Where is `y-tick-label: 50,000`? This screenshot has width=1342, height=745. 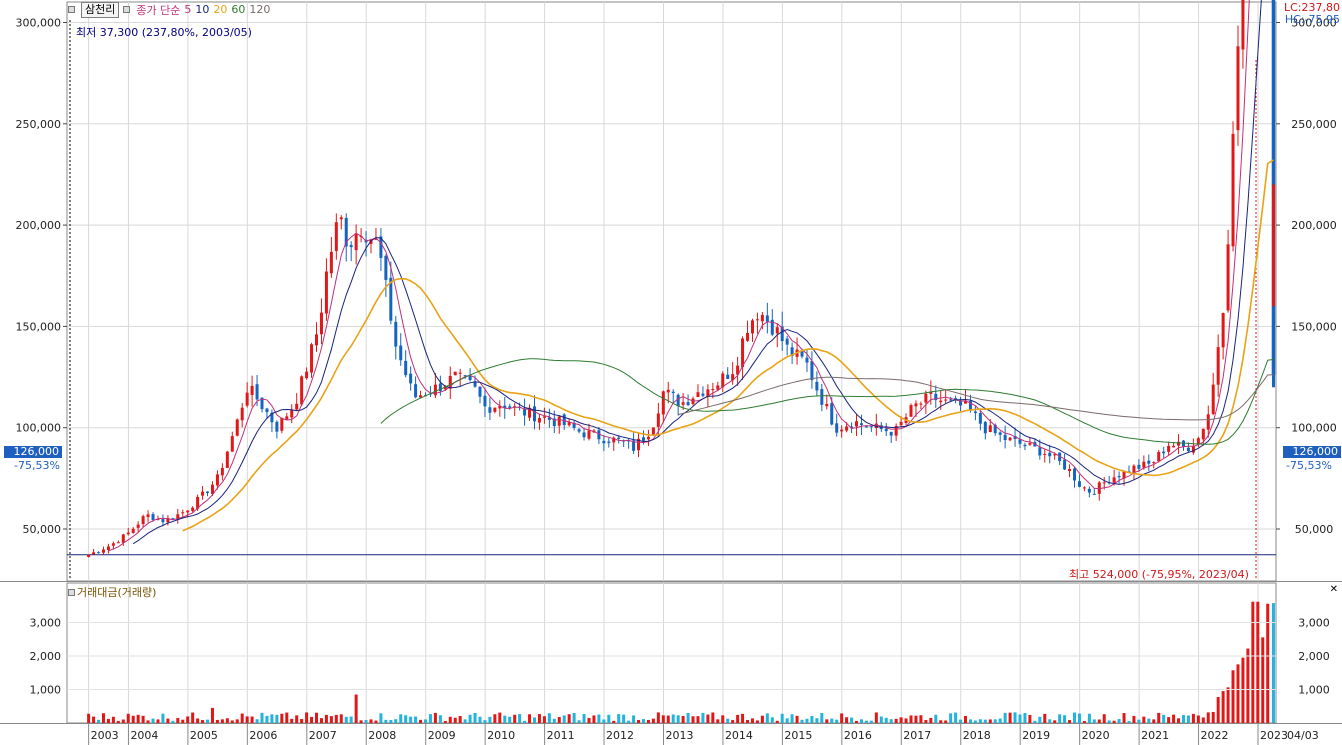
y-tick-label: 50,000 is located at coordinates (1314, 529).